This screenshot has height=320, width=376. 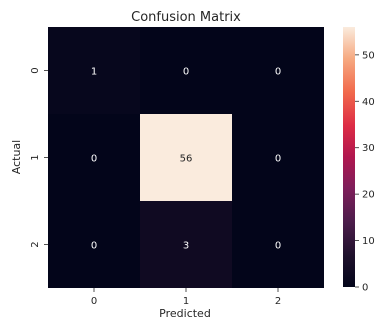 What do you see at coordinates (186, 17) in the screenshot?
I see `chart-title: Confusion Matrix` at bounding box center [186, 17].